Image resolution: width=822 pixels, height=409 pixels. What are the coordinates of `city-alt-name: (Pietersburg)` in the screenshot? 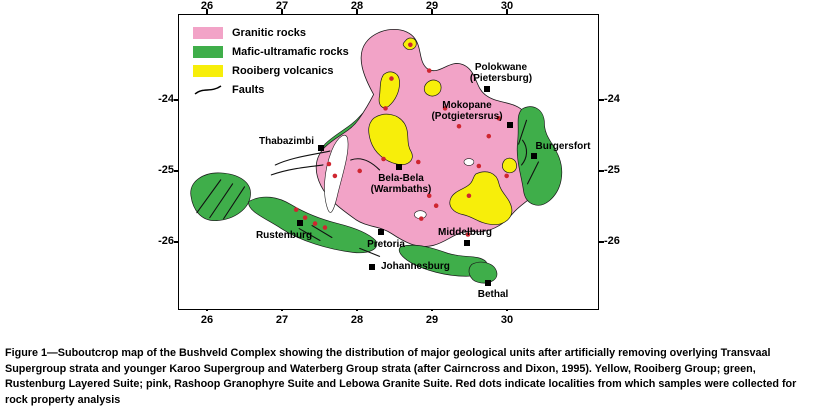 It's located at (501, 78).